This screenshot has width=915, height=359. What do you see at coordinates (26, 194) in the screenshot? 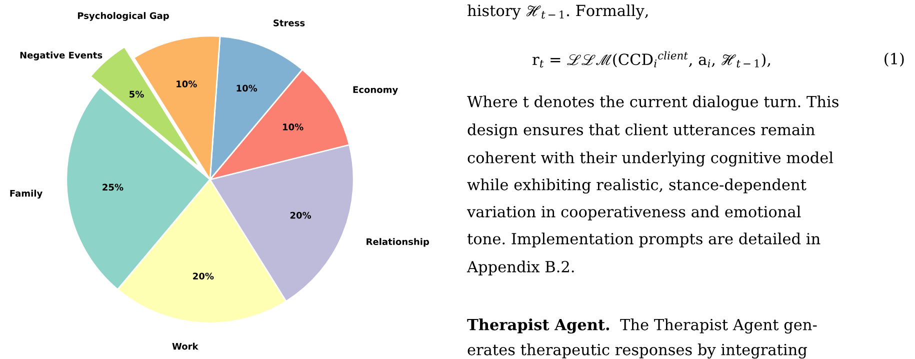
I see `slice-label: Family` at bounding box center [26, 194].